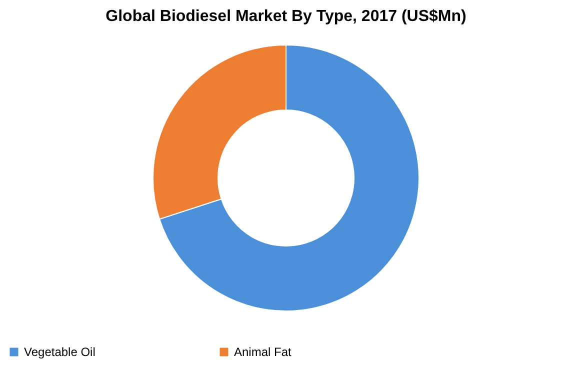 This screenshot has width=576, height=384. I want to click on legend-label: Animal Fat, so click(263, 352).